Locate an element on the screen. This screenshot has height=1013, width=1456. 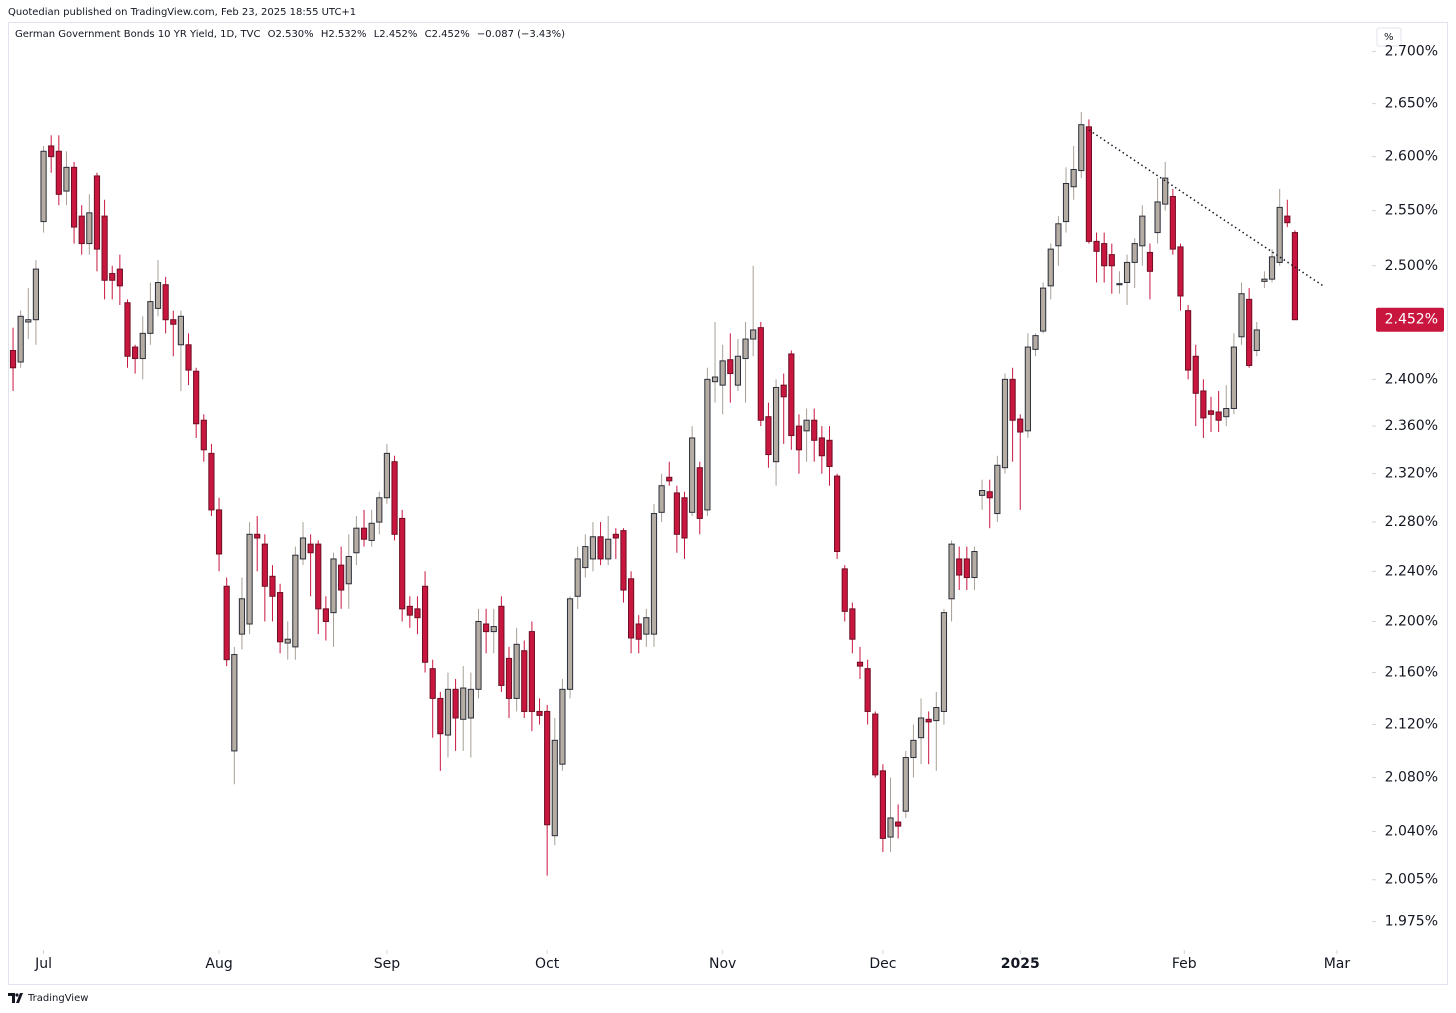
x-tick-label: Feb is located at coordinates (1184, 964).